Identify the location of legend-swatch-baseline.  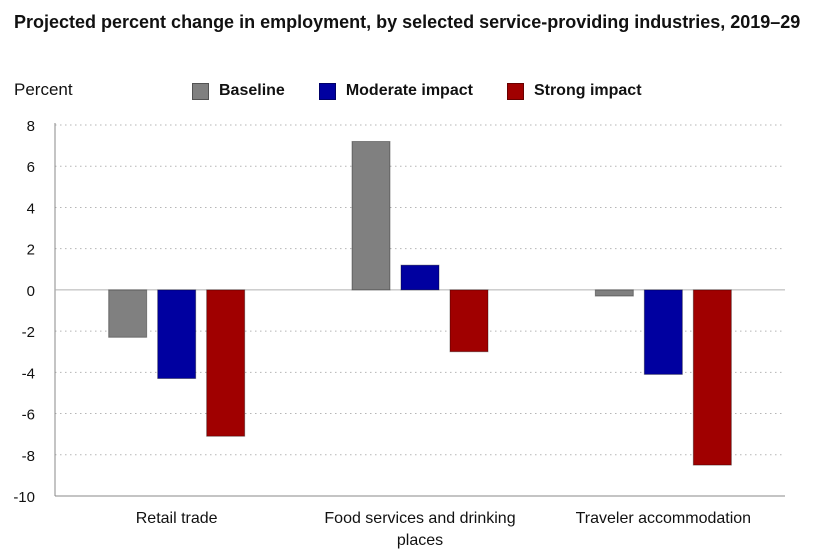
(200, 91).